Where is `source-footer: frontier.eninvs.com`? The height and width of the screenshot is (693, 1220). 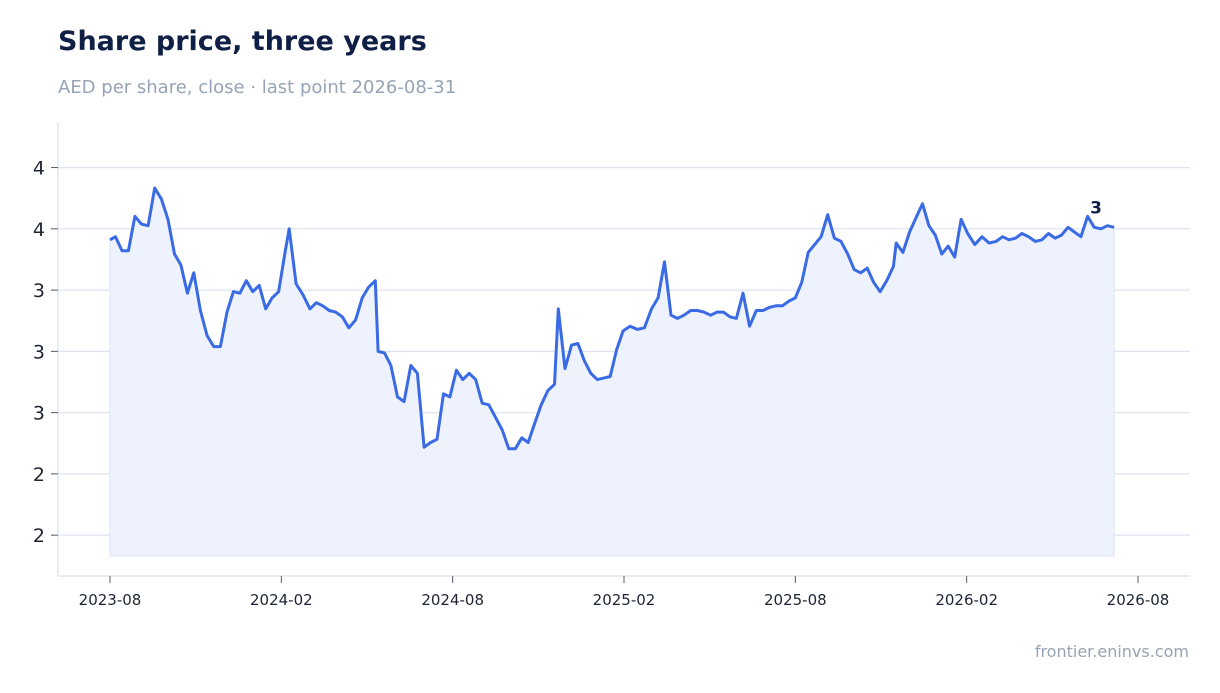
source-footer: frontier.eninvs.com is located at coordinates (1111, 651).